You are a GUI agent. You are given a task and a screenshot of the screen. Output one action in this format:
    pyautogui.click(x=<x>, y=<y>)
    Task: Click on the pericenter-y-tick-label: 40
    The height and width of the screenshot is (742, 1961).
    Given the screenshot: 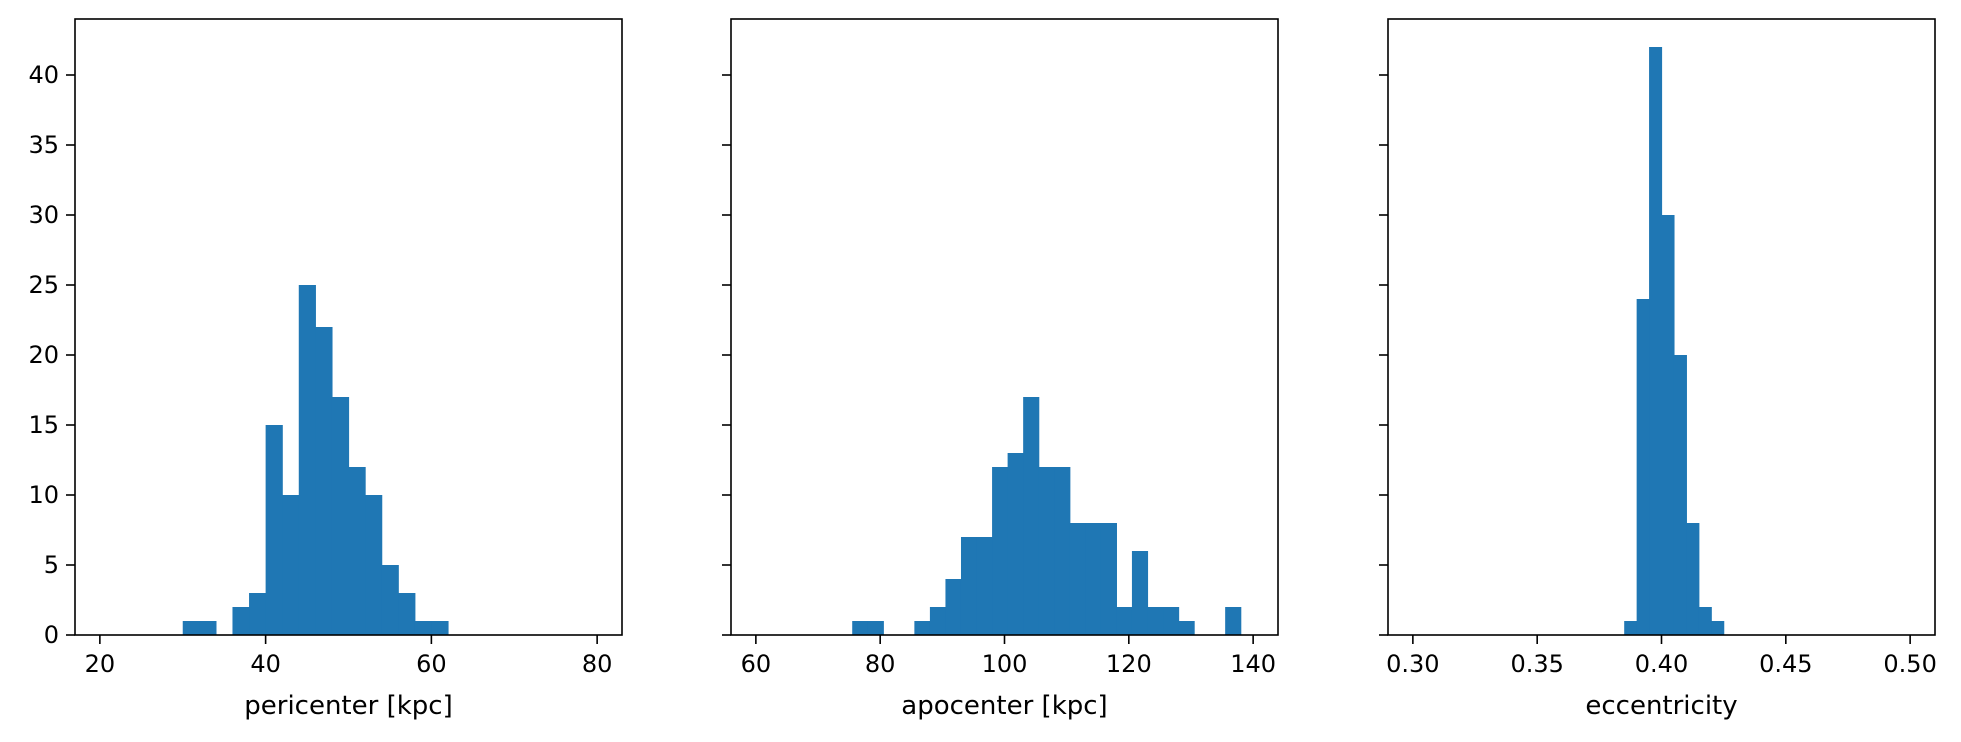 What is the action you would take?
    pyautogui.click(x=43, y=75)
    